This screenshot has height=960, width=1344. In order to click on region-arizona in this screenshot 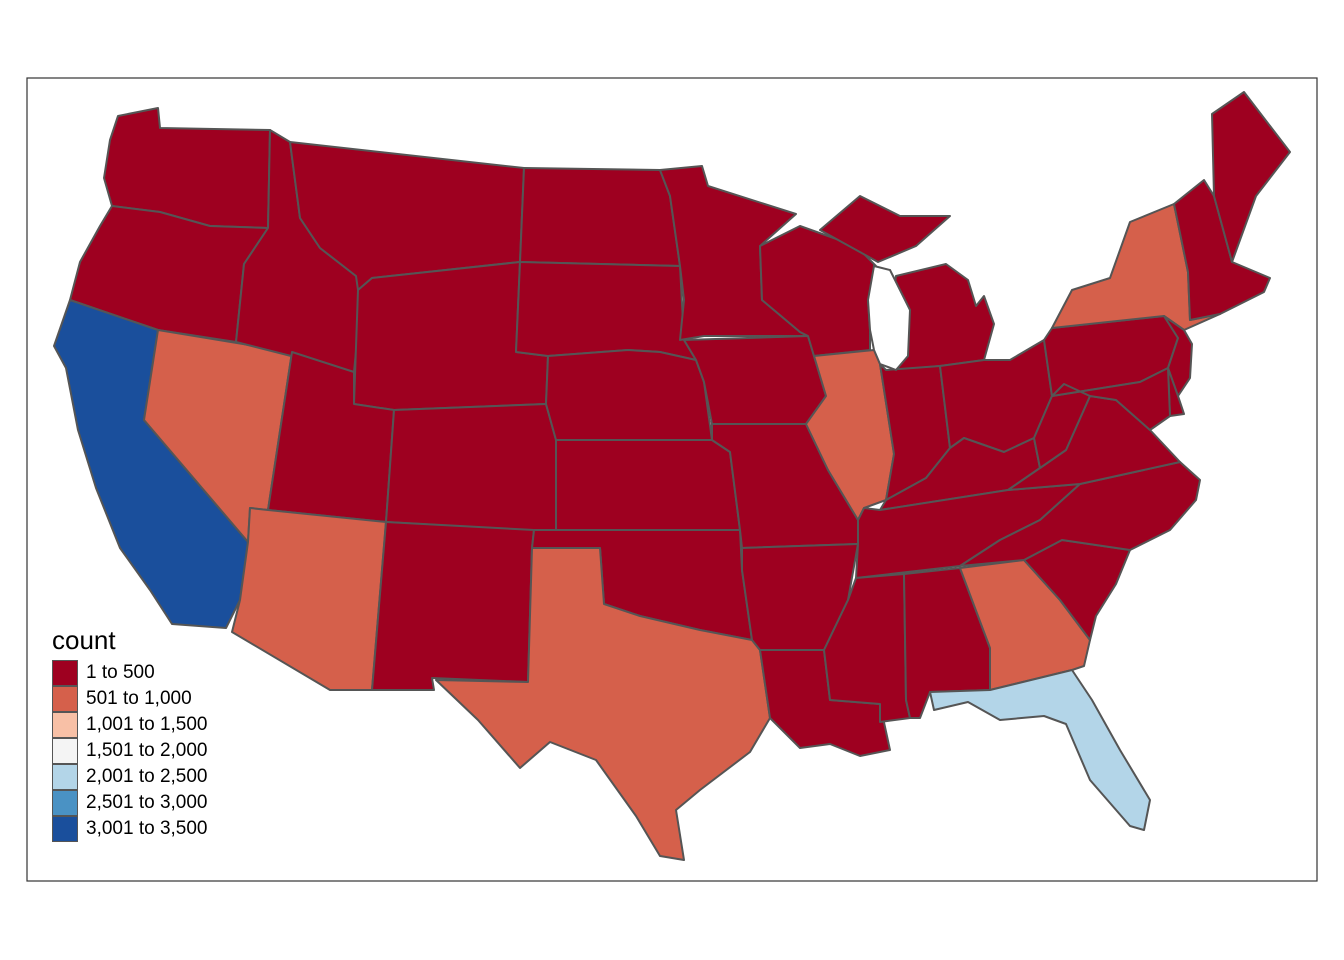, I will do `click(309, 599)`.